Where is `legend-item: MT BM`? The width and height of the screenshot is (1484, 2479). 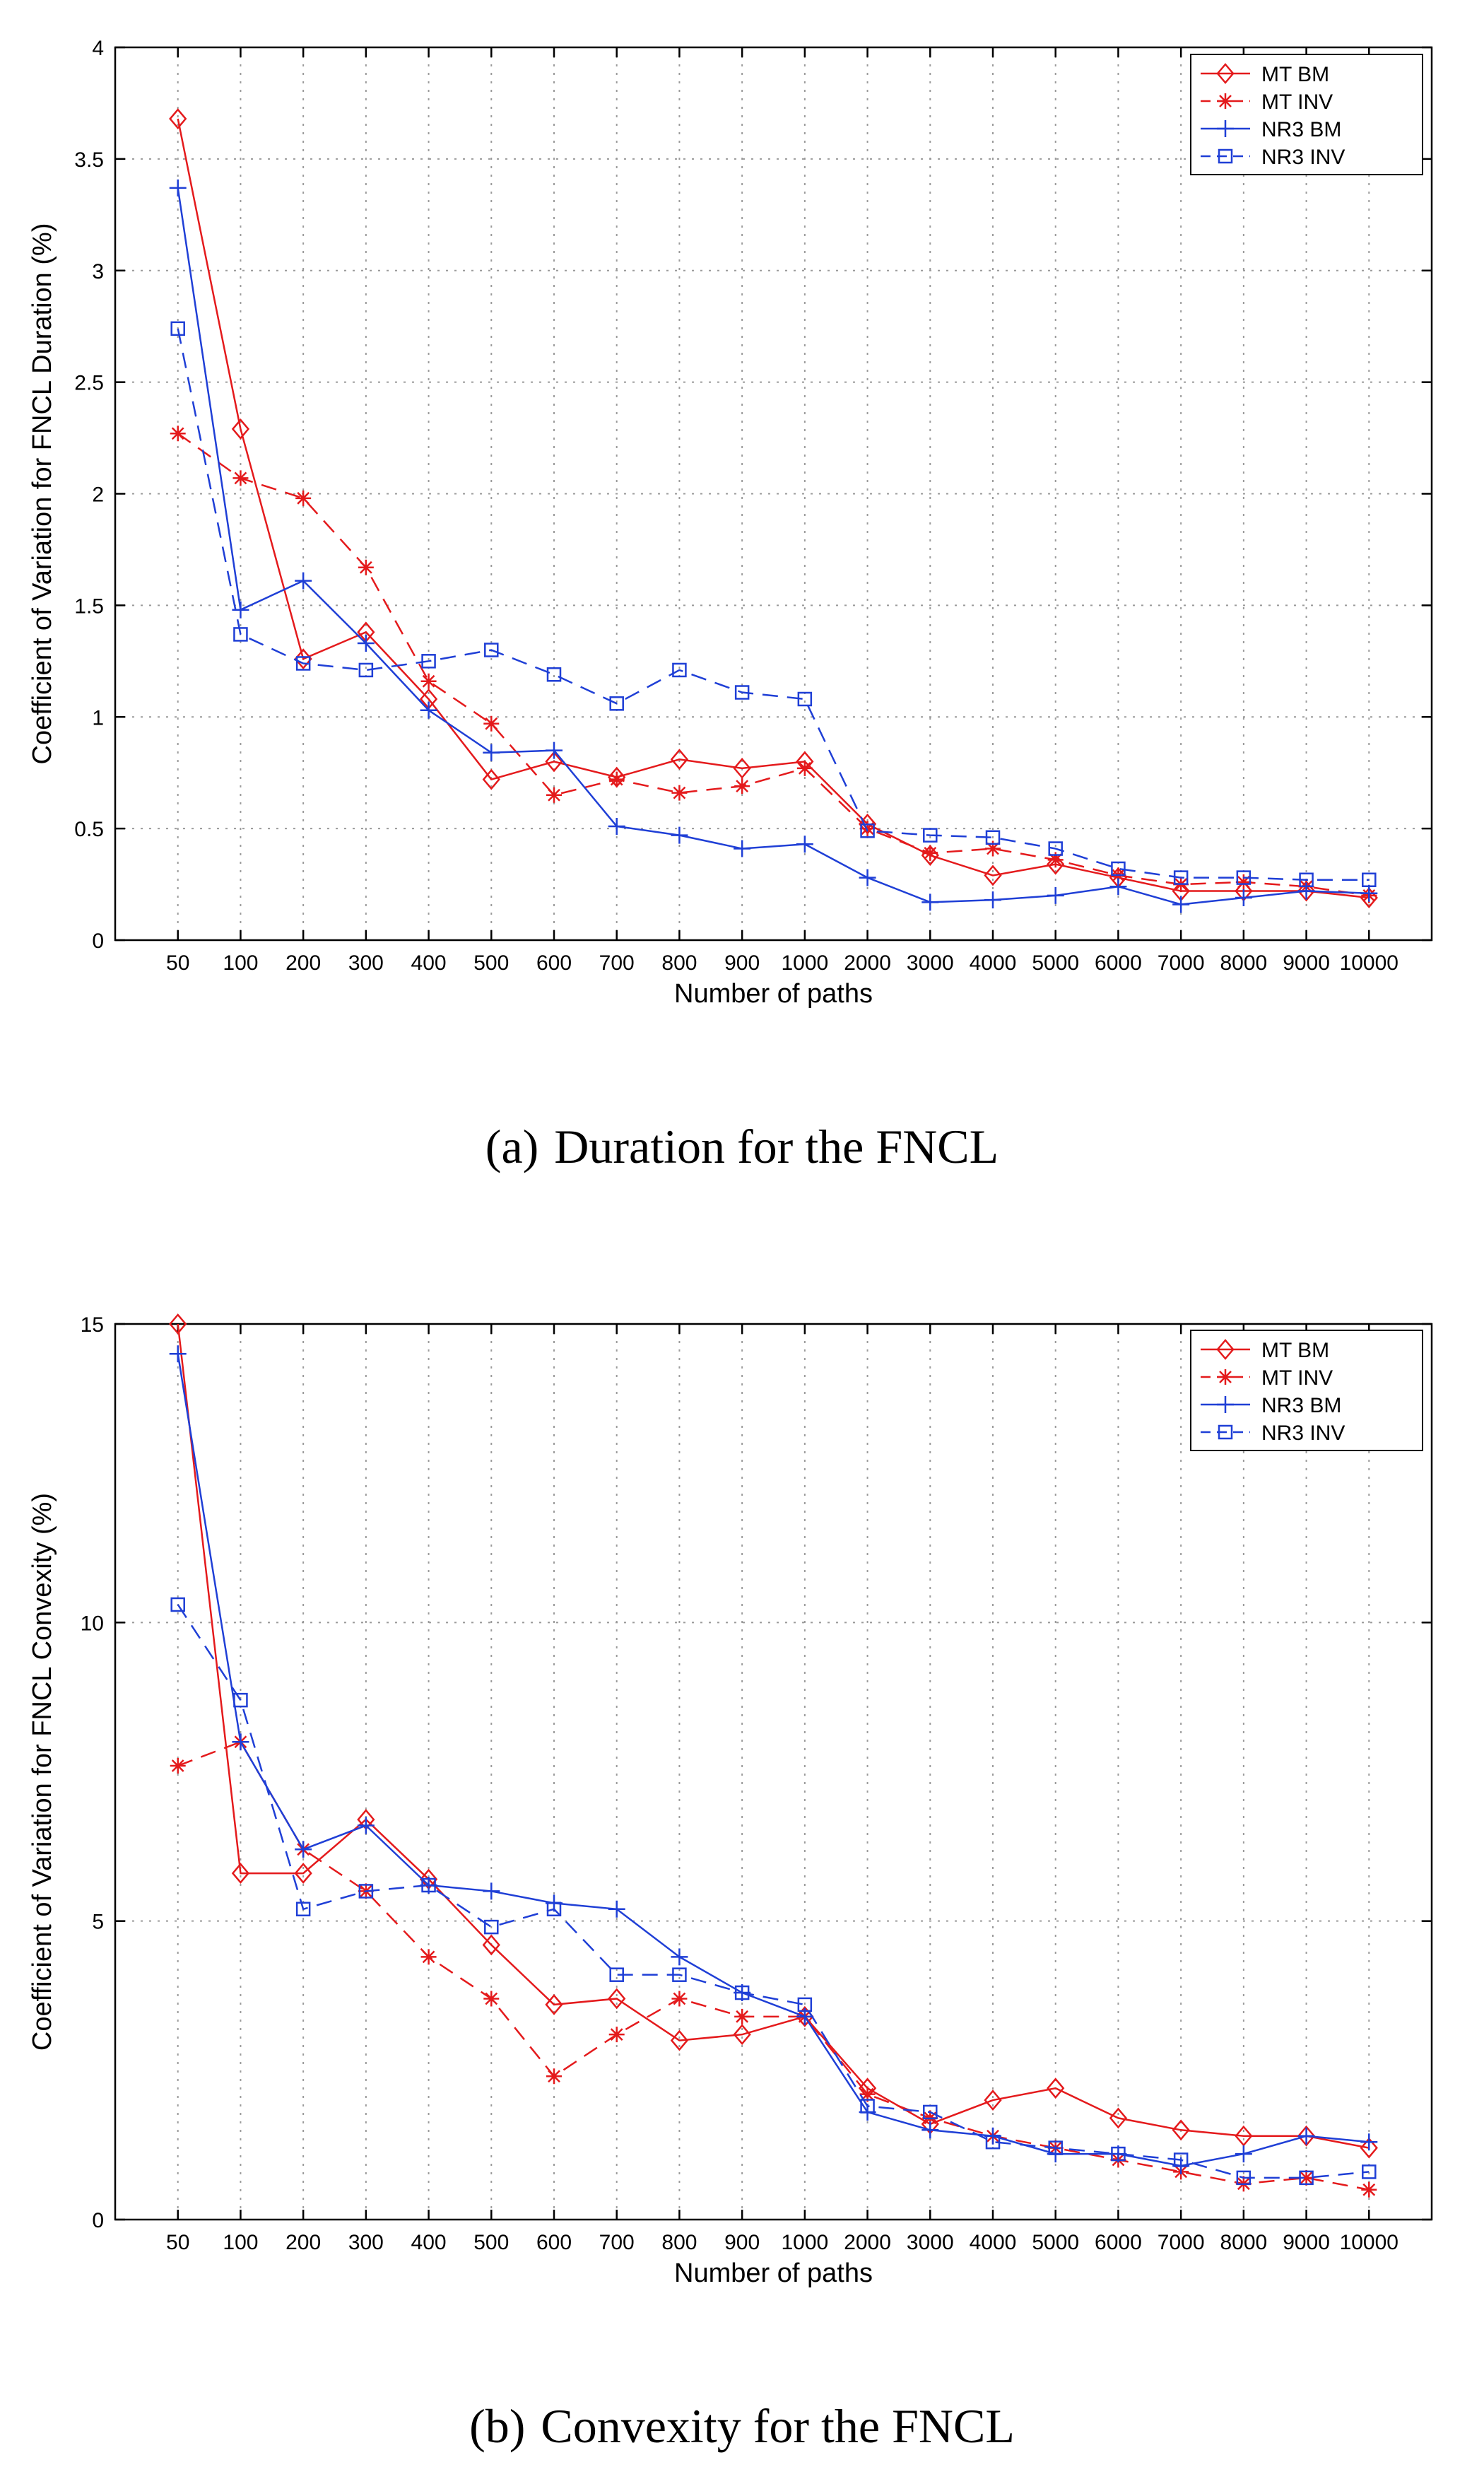
legend-item: MT BM is located at coordinates (1265, 75).